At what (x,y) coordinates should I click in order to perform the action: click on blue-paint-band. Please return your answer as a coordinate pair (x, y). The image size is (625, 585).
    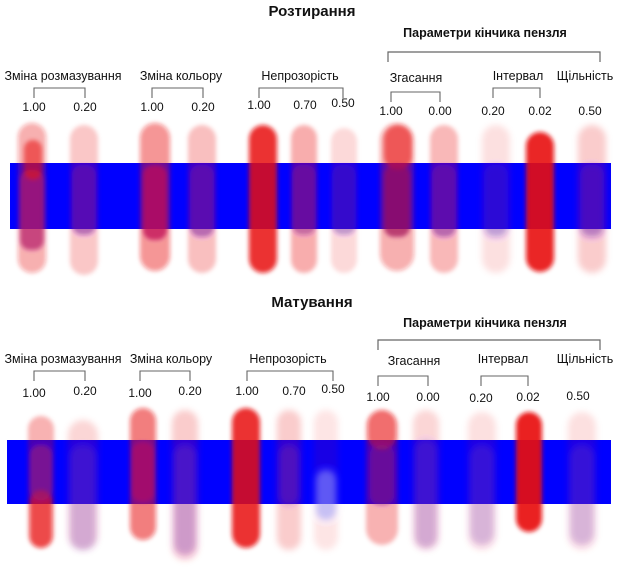
    Looking at the image, I should click on (309, 472).